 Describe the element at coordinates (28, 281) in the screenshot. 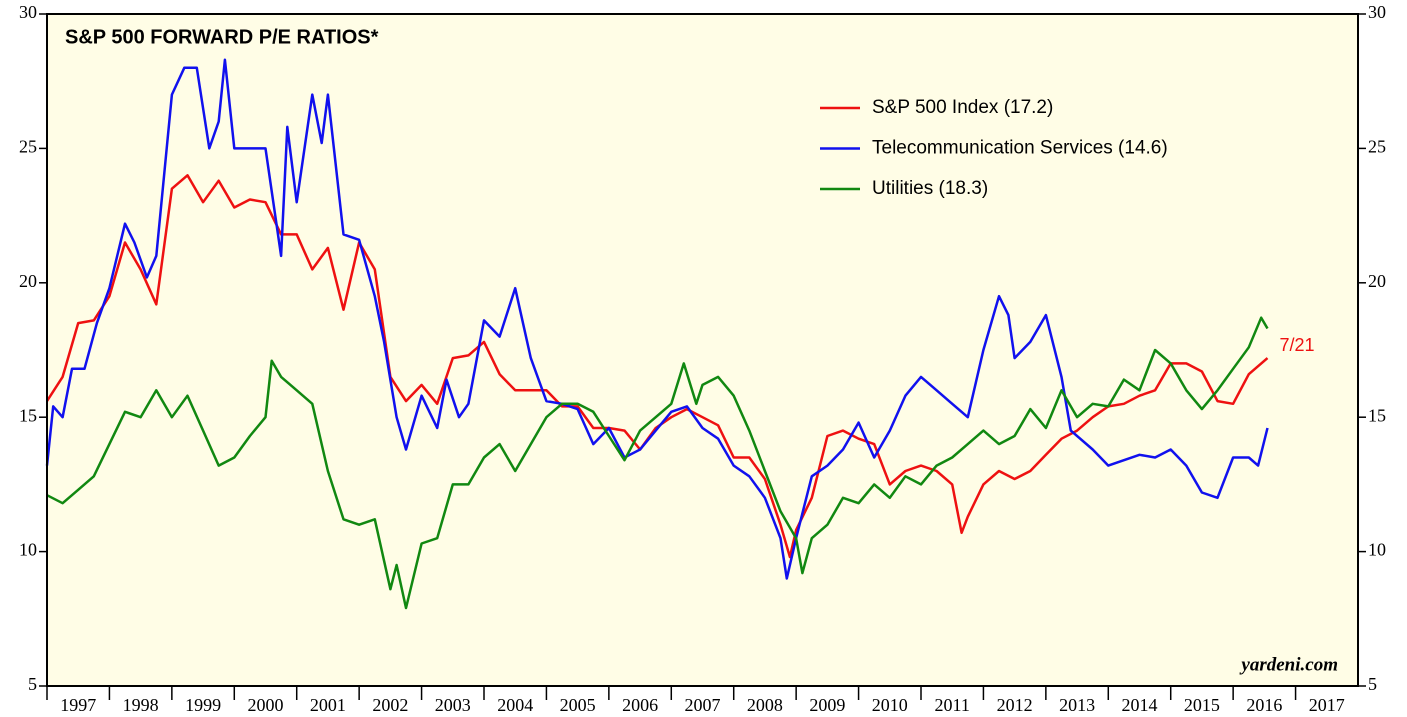

I see `y-tick-label: 20` at that location.